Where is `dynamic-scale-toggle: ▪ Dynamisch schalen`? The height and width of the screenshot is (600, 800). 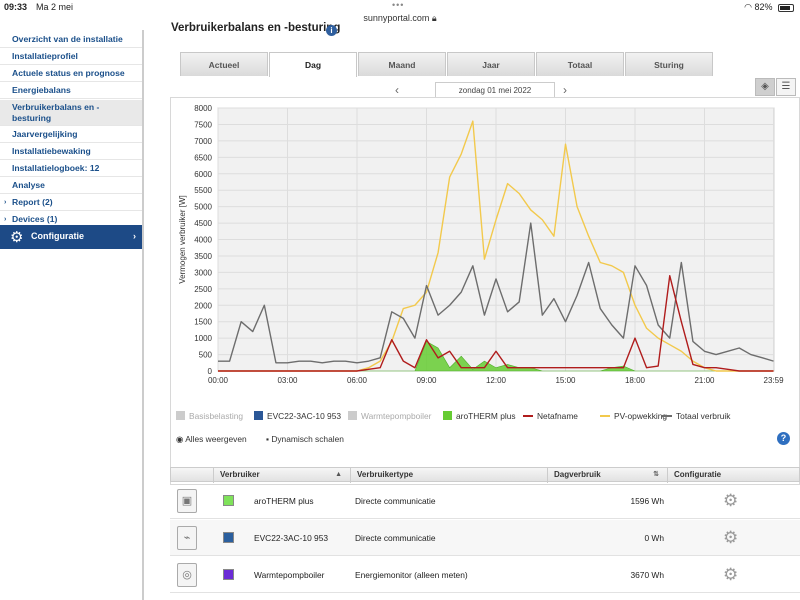 dynamic-scale-toggle: ▪ Dynamisch schalen is located at coordinates (305, 439).